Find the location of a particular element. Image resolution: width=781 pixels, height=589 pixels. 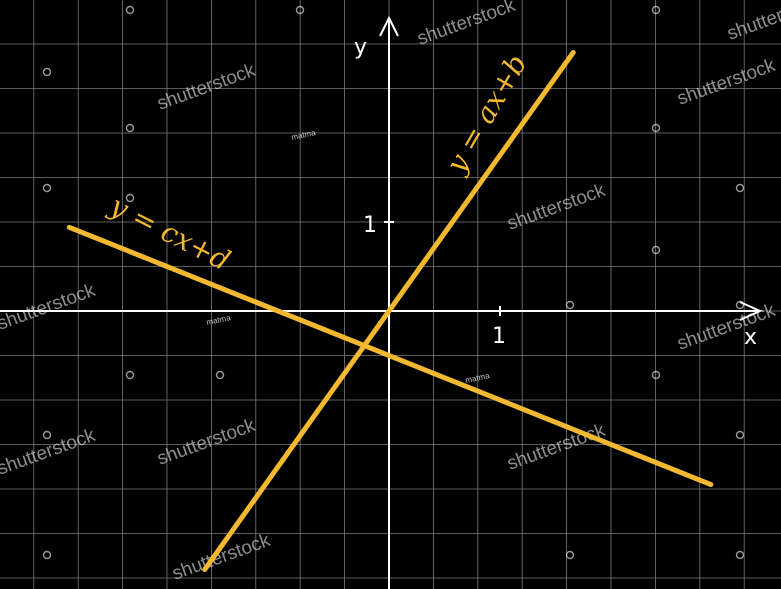

y-axis-label: y is located at coordinates (360, 47).